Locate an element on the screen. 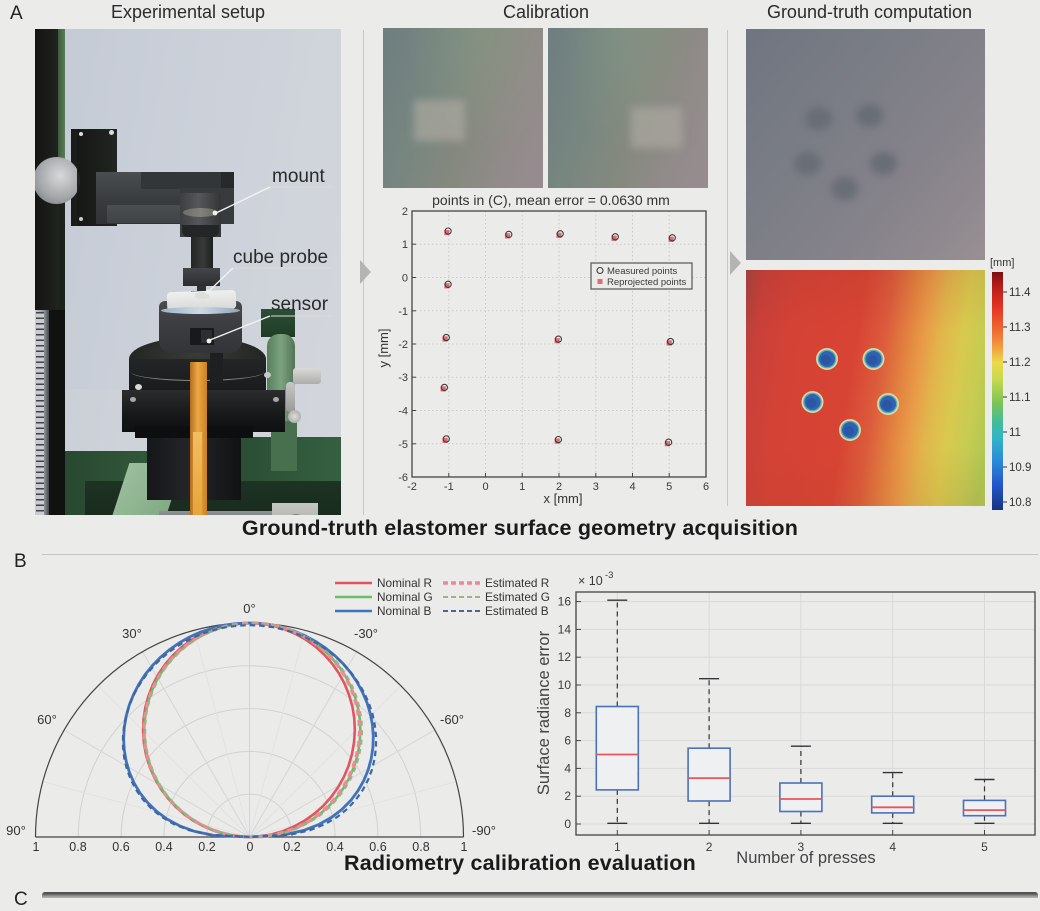  svg-text: Estimated G is located at coordinates (517, 597).